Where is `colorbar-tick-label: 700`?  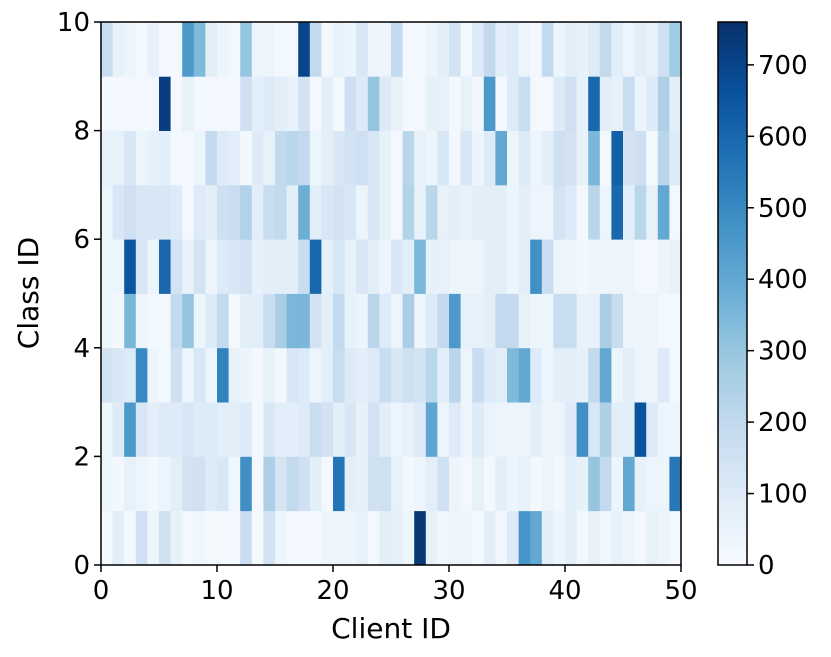
colorbar-tick-label: 700 is located at coordinates (783, 66).